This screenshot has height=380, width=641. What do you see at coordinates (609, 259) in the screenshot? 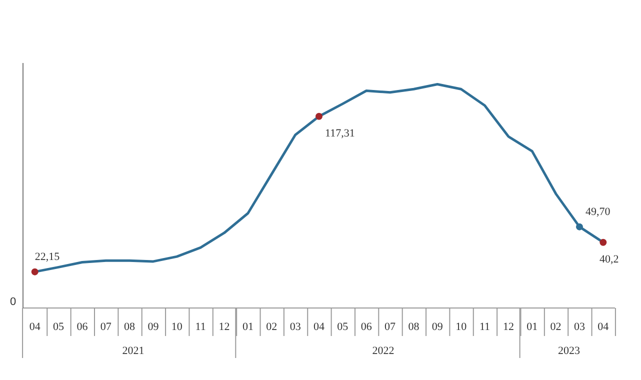
I see `data-label: 40,2` at bounding box center [609, 259].